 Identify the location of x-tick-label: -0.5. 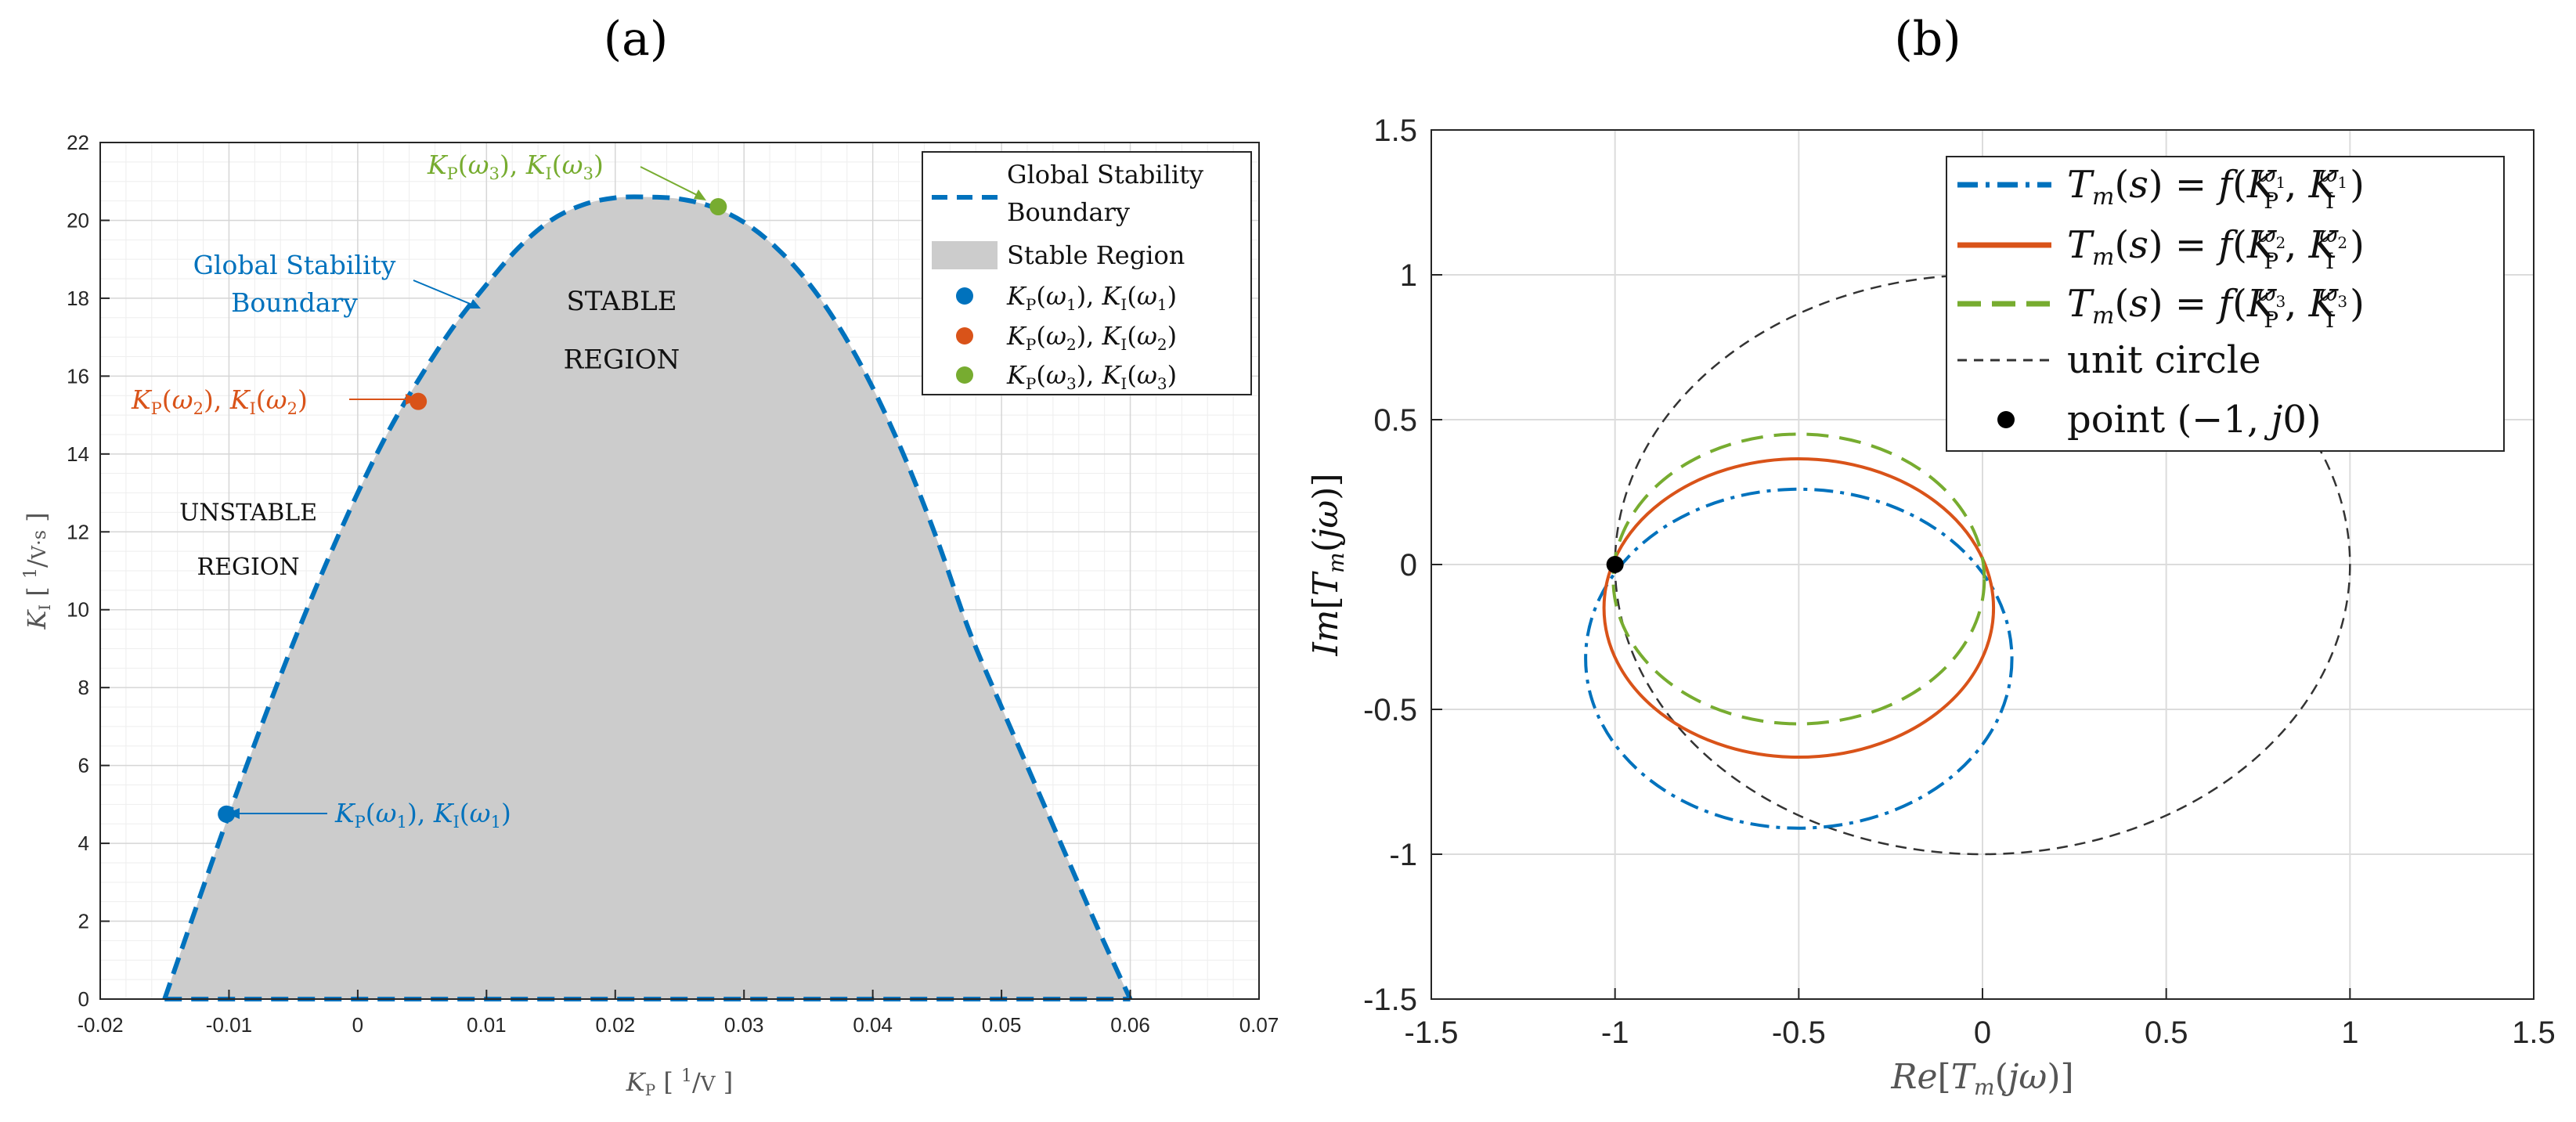
(1799, 1033).